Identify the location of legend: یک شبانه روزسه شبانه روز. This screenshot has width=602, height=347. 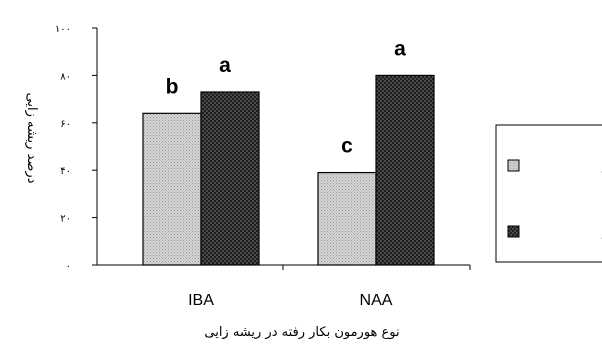
(548, 193).